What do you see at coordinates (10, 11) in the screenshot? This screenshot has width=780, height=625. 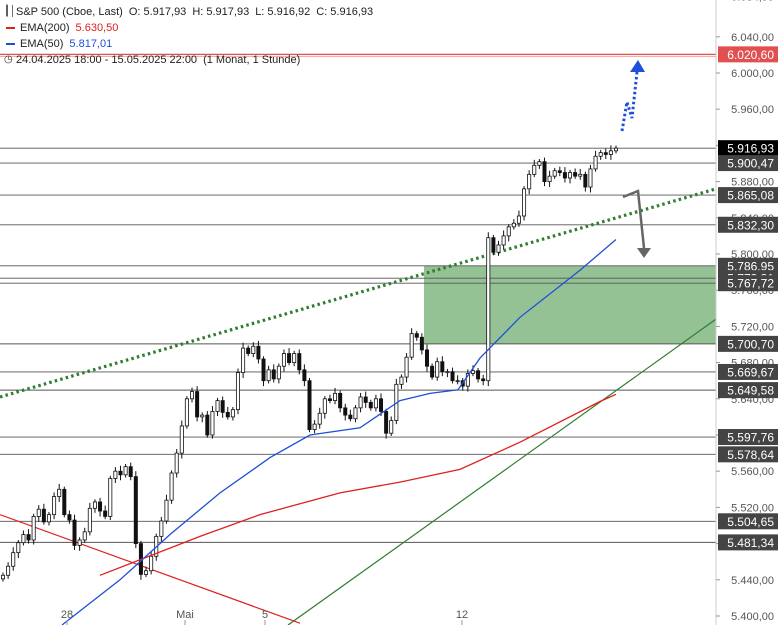 I see `candlestick-icon: ┃│` at bounding box center [10, 11].